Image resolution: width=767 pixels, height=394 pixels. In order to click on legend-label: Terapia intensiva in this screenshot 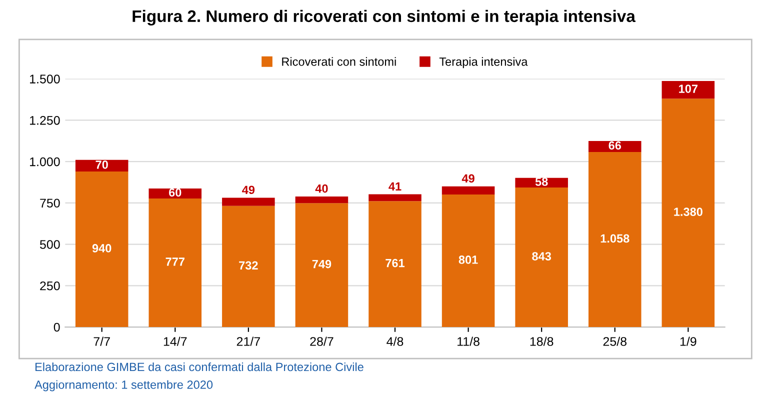, I will do `click(483, 62)`.